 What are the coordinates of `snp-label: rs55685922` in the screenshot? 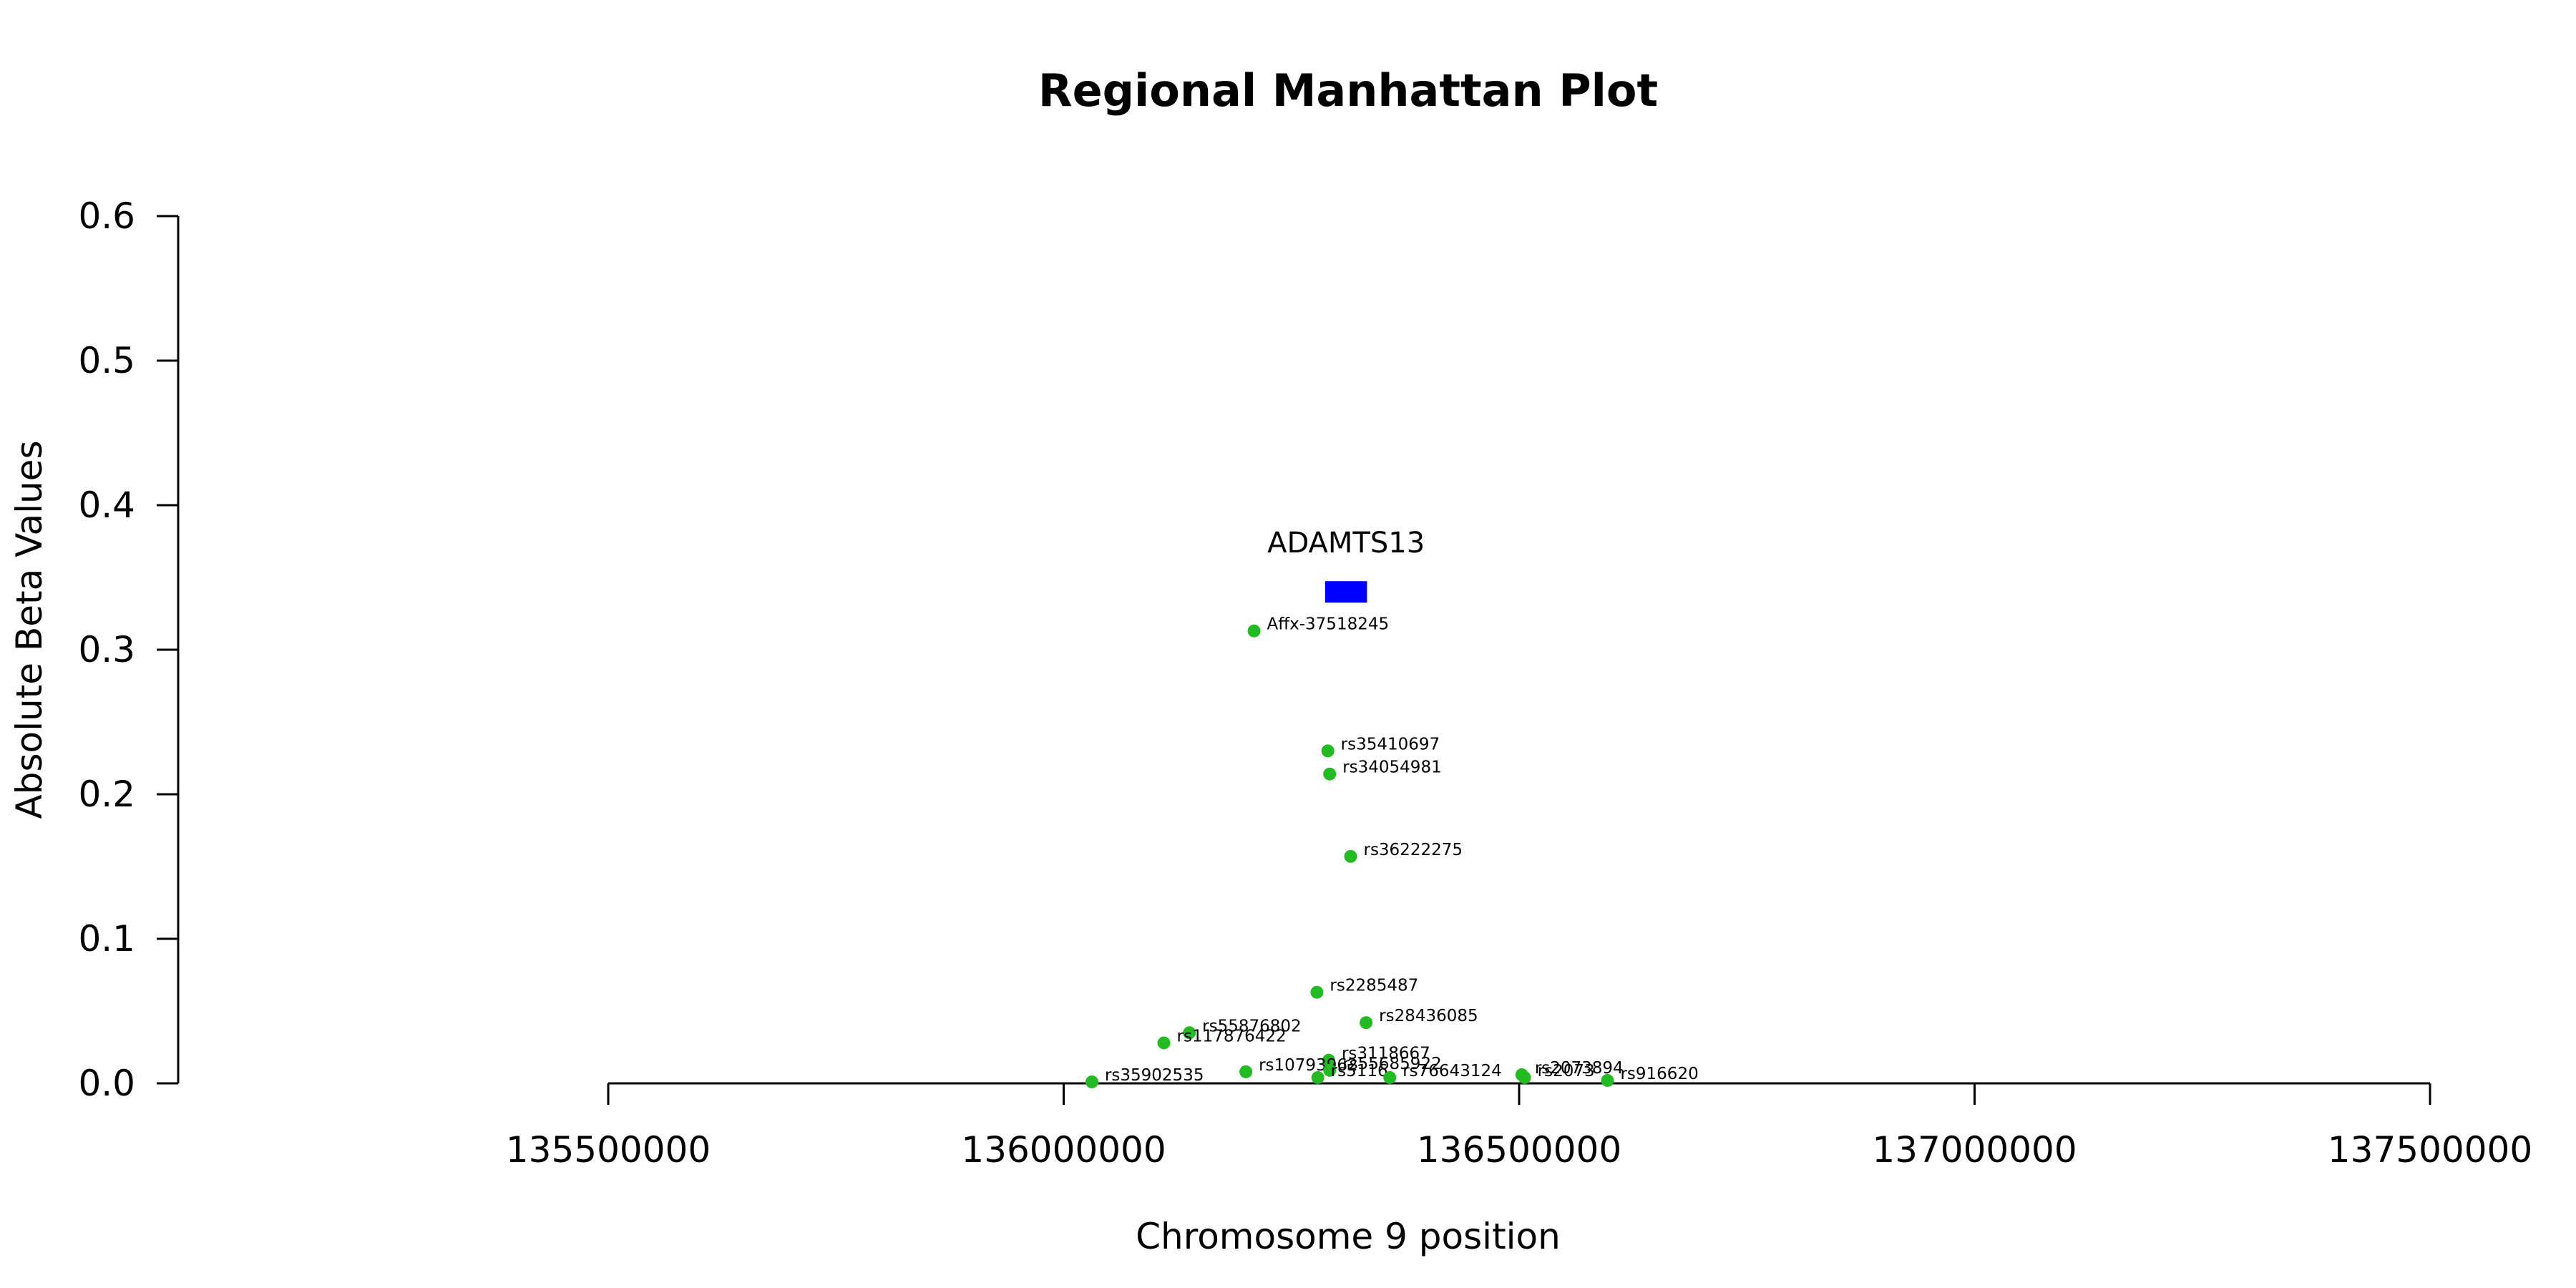 It's located at (1392, 1064).